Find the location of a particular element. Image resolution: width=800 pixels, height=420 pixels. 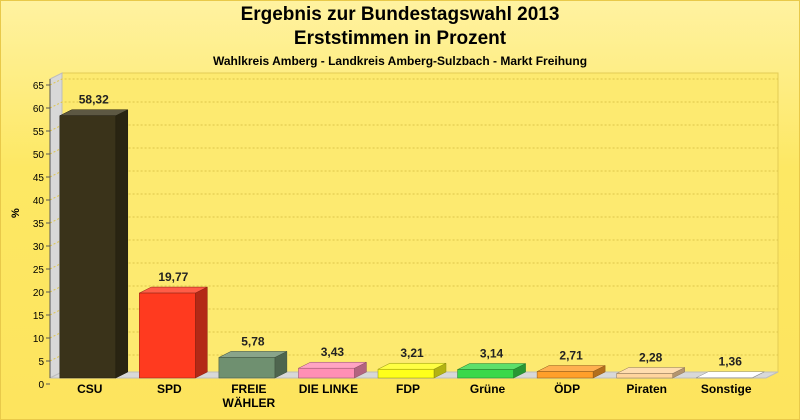

y-tick-label: 35 is located at coordinates (39, 224).